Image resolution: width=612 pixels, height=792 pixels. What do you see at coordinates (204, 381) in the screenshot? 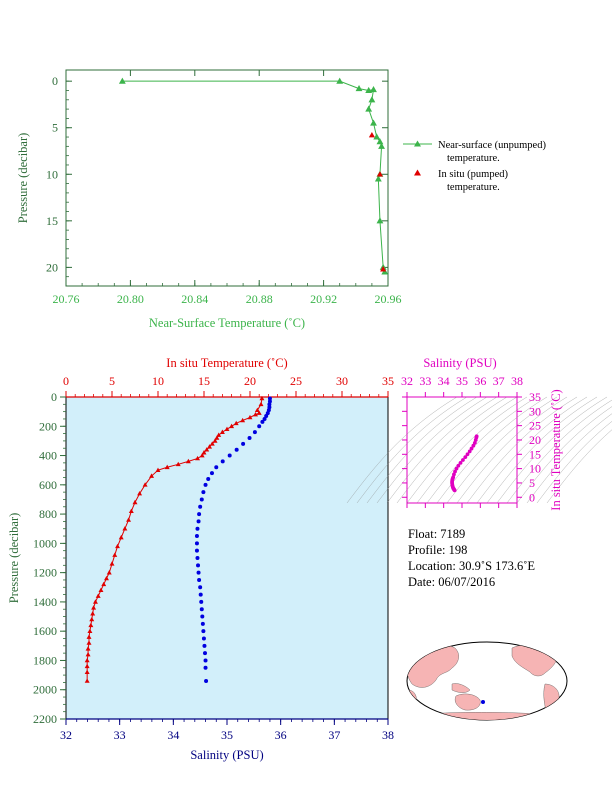
I see `temperature-tick-label: 15` at bounding box center [204, 381].